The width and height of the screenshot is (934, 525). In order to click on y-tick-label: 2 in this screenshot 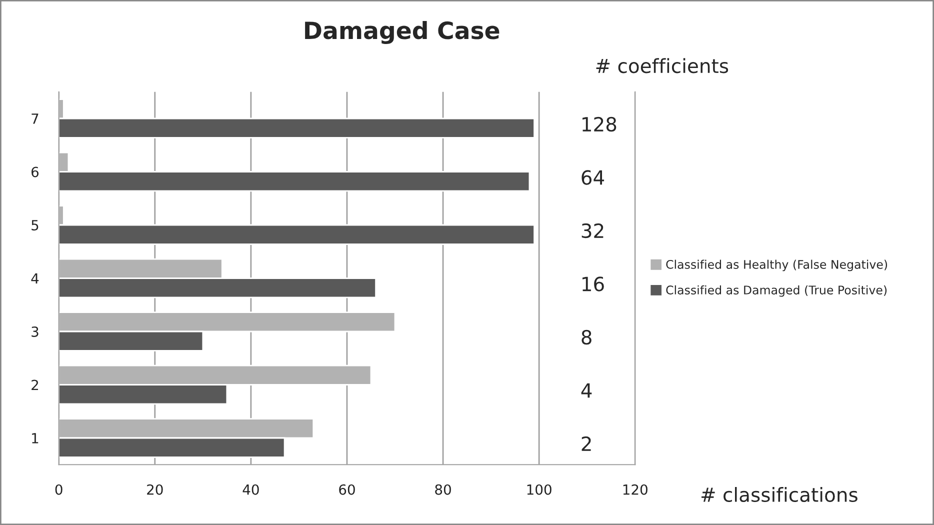, I will do `click(35, 385)`.